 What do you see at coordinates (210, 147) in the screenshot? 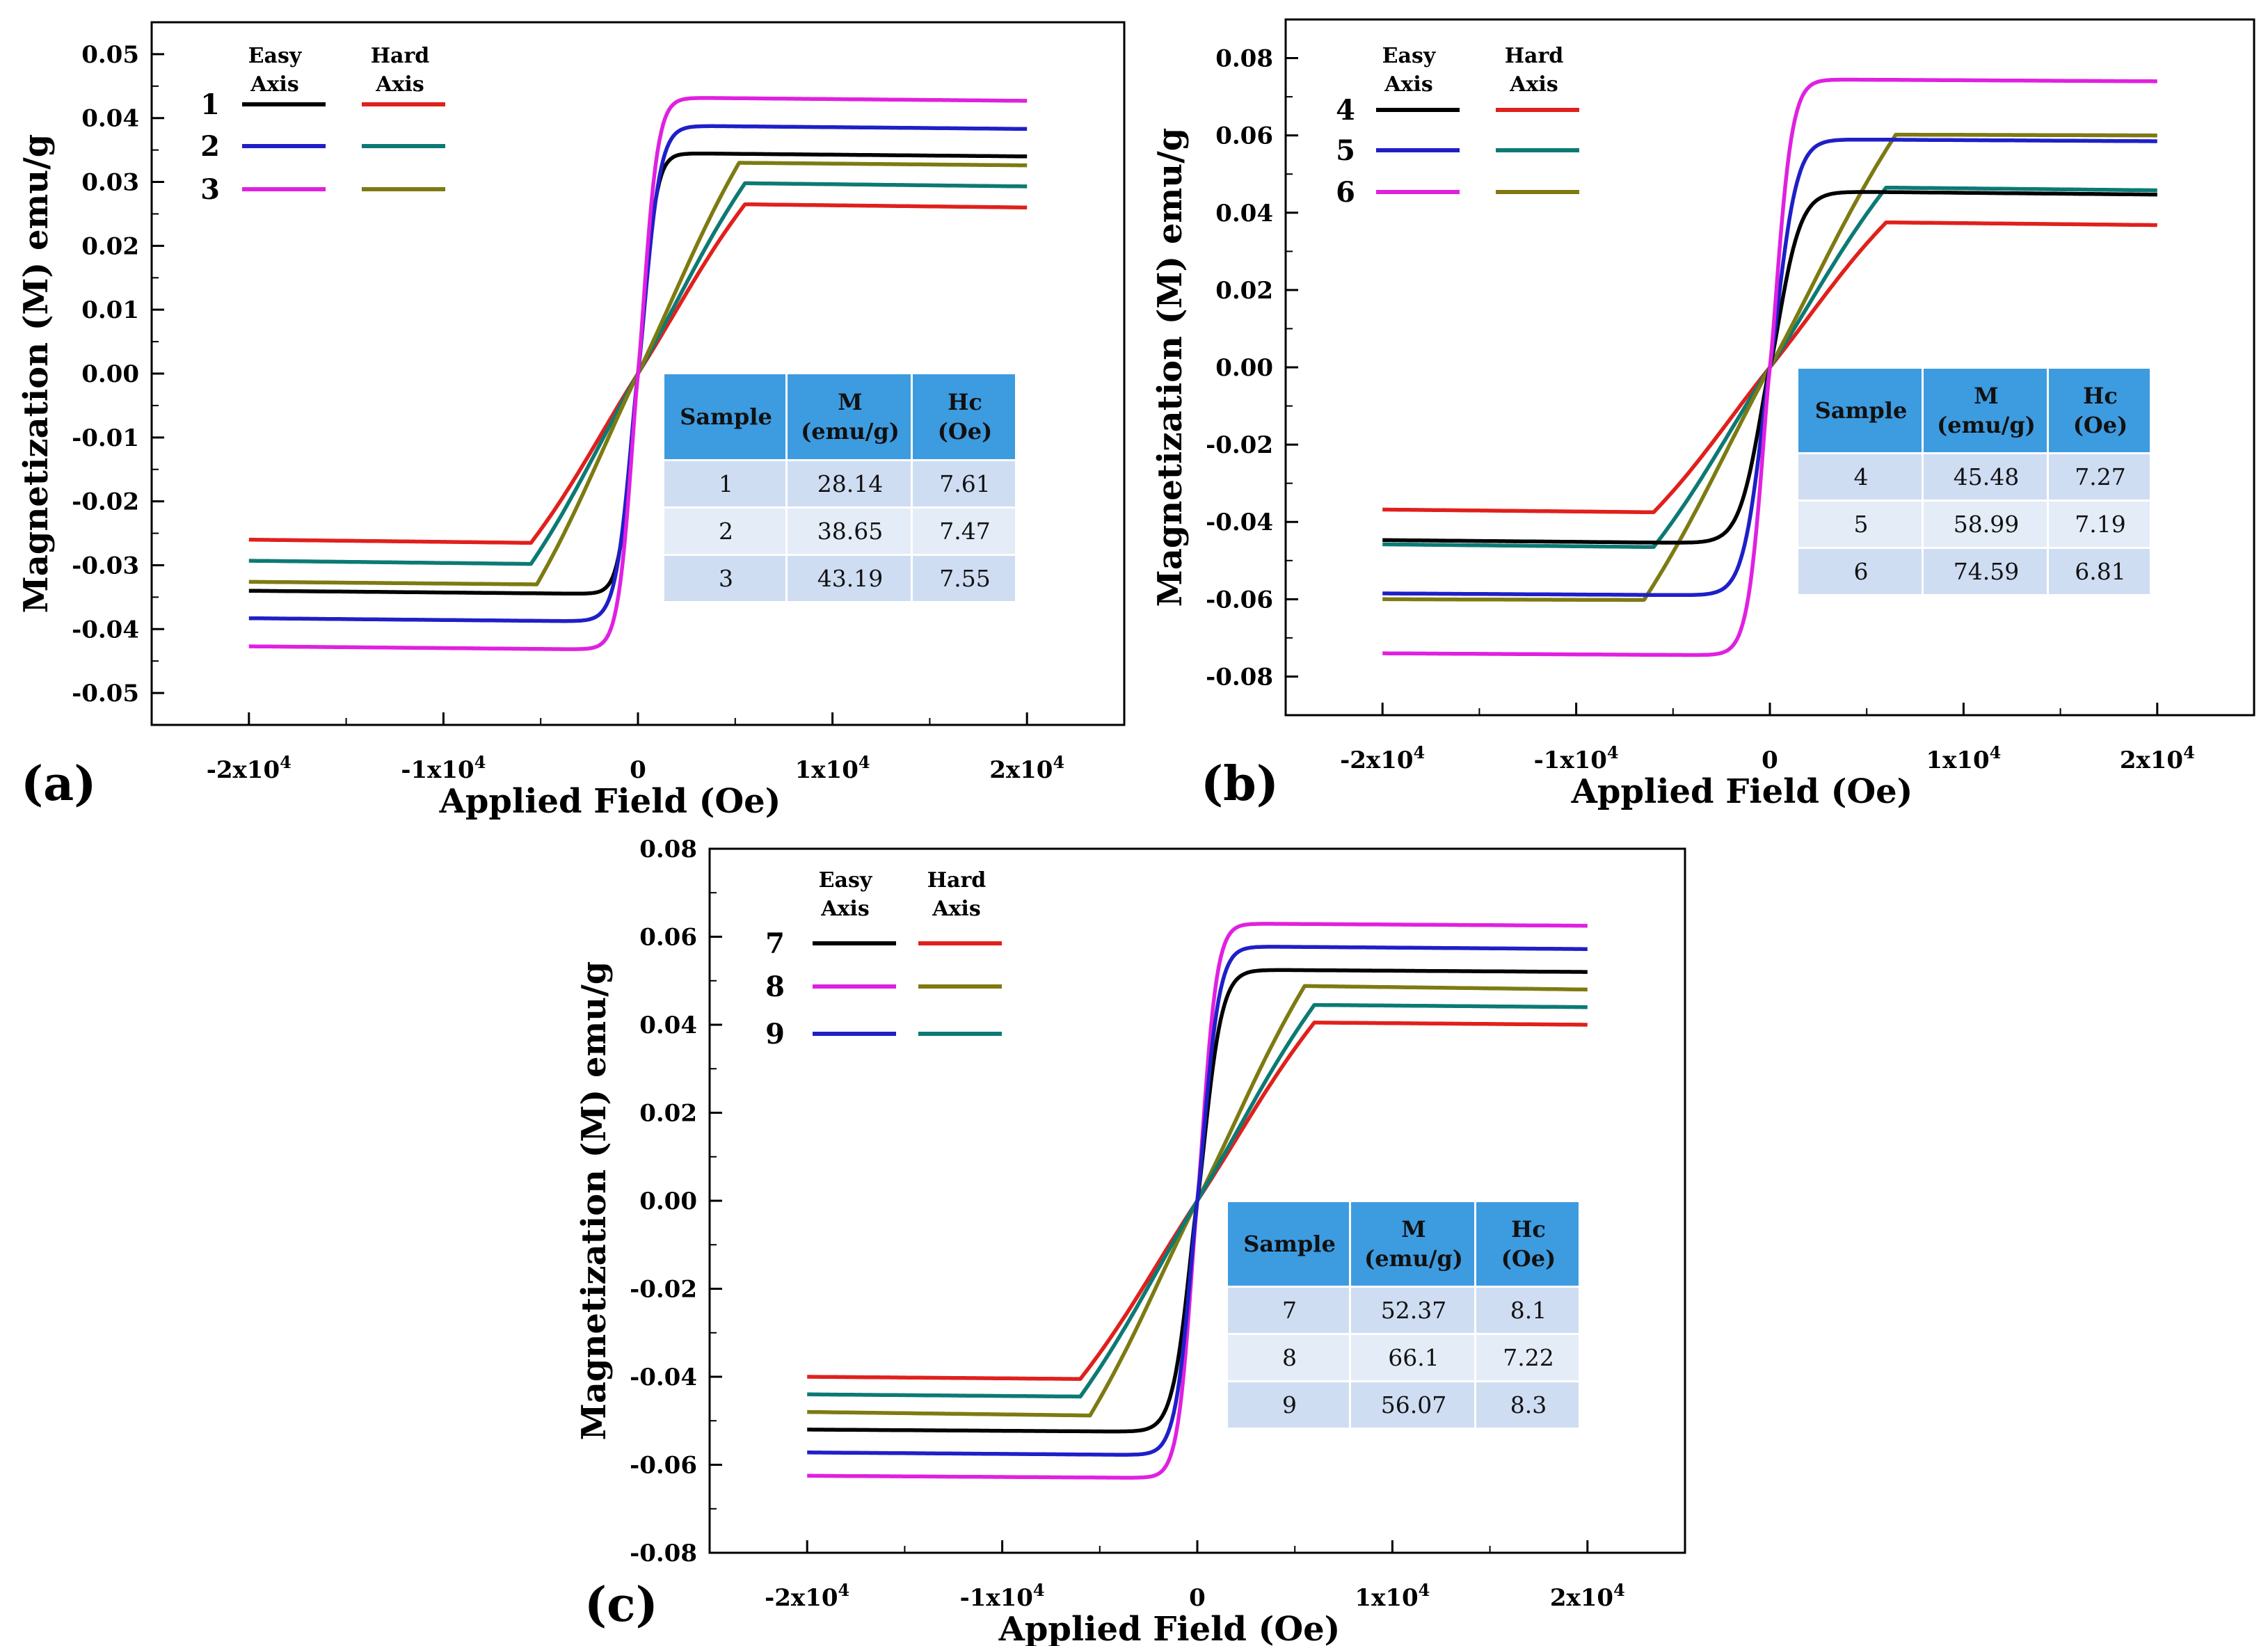
I see `legend-sample-label: 2` at bounding box center [210, 147].